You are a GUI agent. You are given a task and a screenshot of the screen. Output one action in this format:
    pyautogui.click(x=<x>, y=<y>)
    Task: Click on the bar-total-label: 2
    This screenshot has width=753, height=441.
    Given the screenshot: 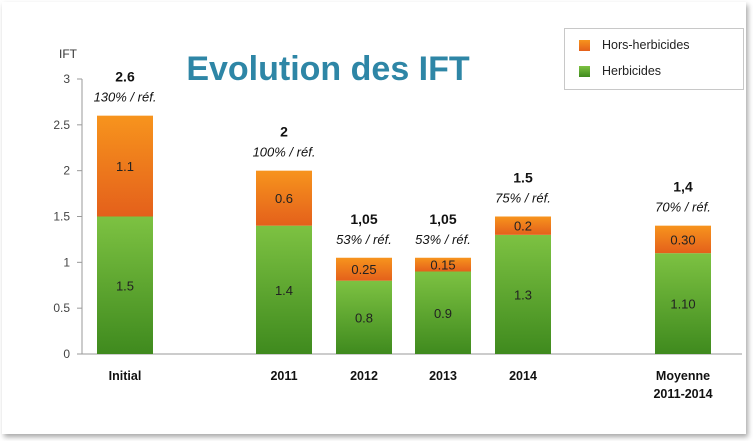 What is the action you would take?
    pyautogui.click(x=284, y=132)
    